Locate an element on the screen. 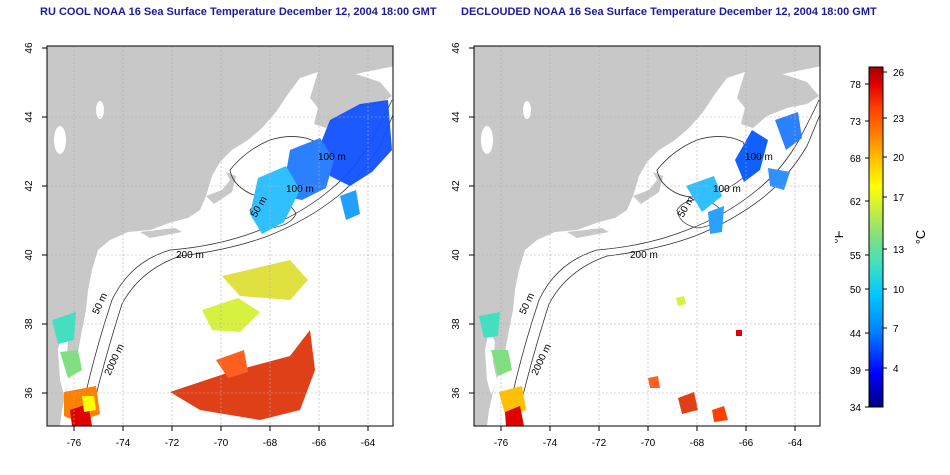 This screenshot has height=475, width=950. fahrenheit-unit-label: °F is located at coordinates (840, 236).